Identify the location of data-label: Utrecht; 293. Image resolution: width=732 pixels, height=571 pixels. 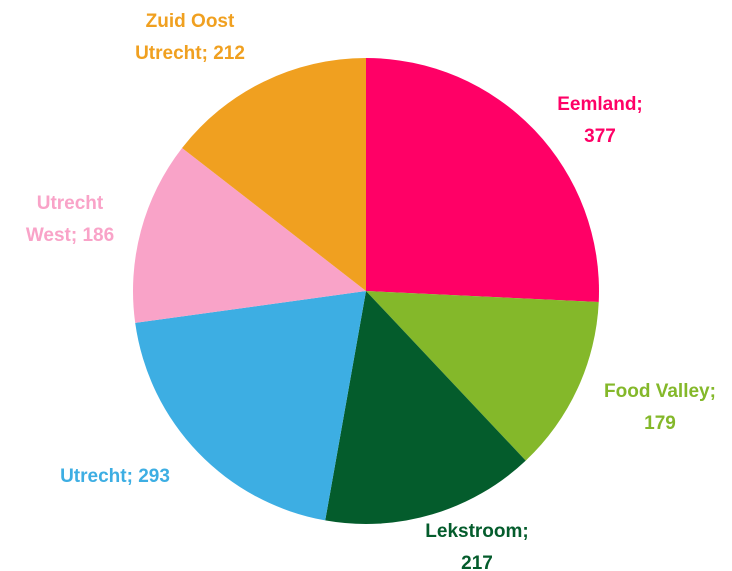
(115, 476).